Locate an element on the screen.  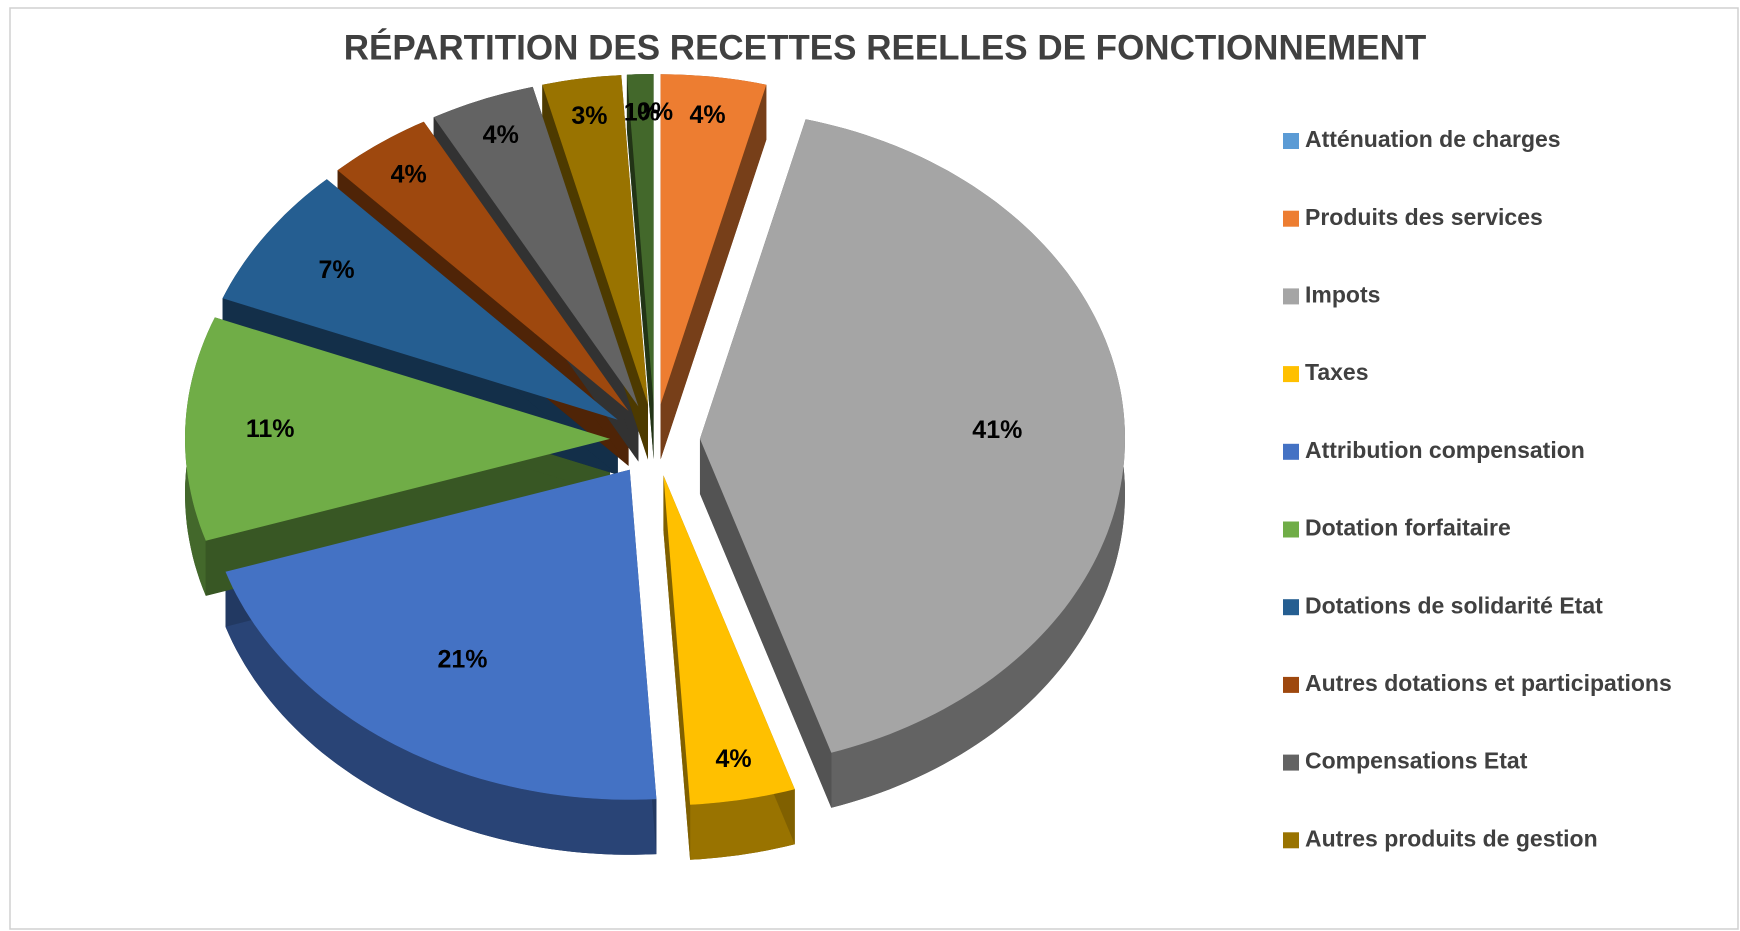
legend-label: Produits des services is located at coordinates (1424, 217).